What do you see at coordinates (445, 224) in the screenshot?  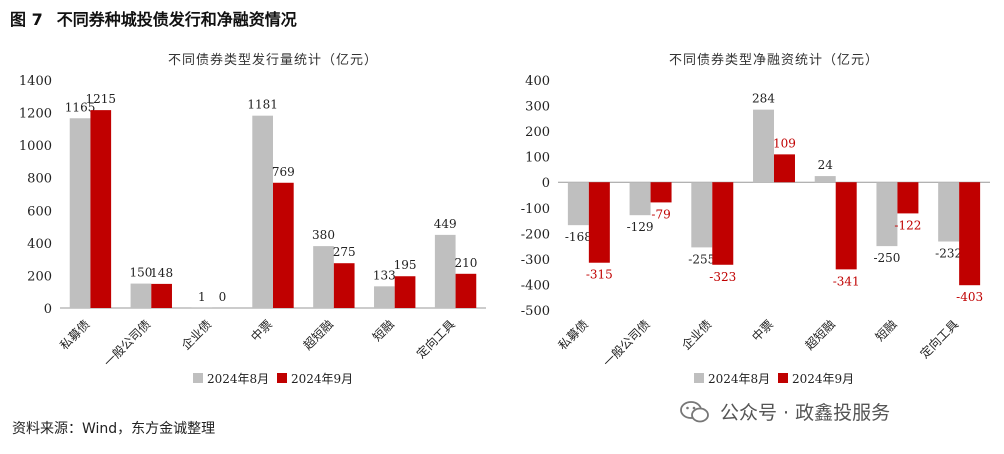 I see `data-label: 449` at bounding box center [445, 224].